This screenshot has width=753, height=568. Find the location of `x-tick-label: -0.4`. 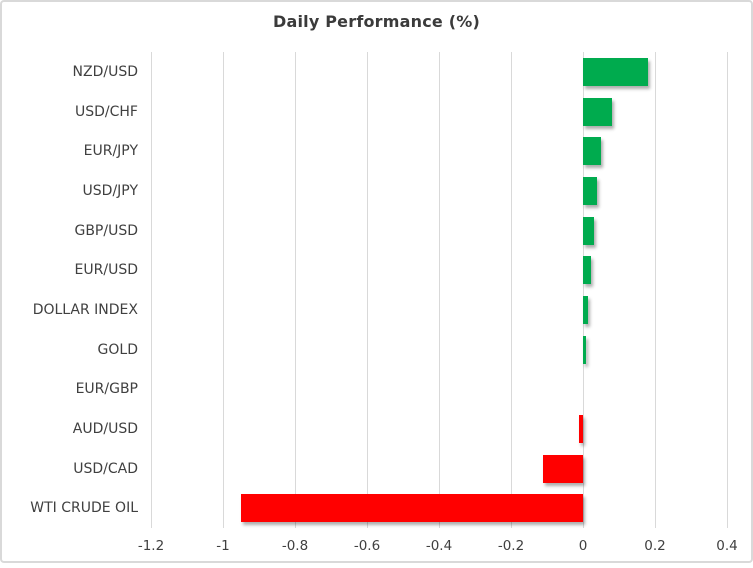

x-tick-label: -0.4 is located at coordinates (439, 546).